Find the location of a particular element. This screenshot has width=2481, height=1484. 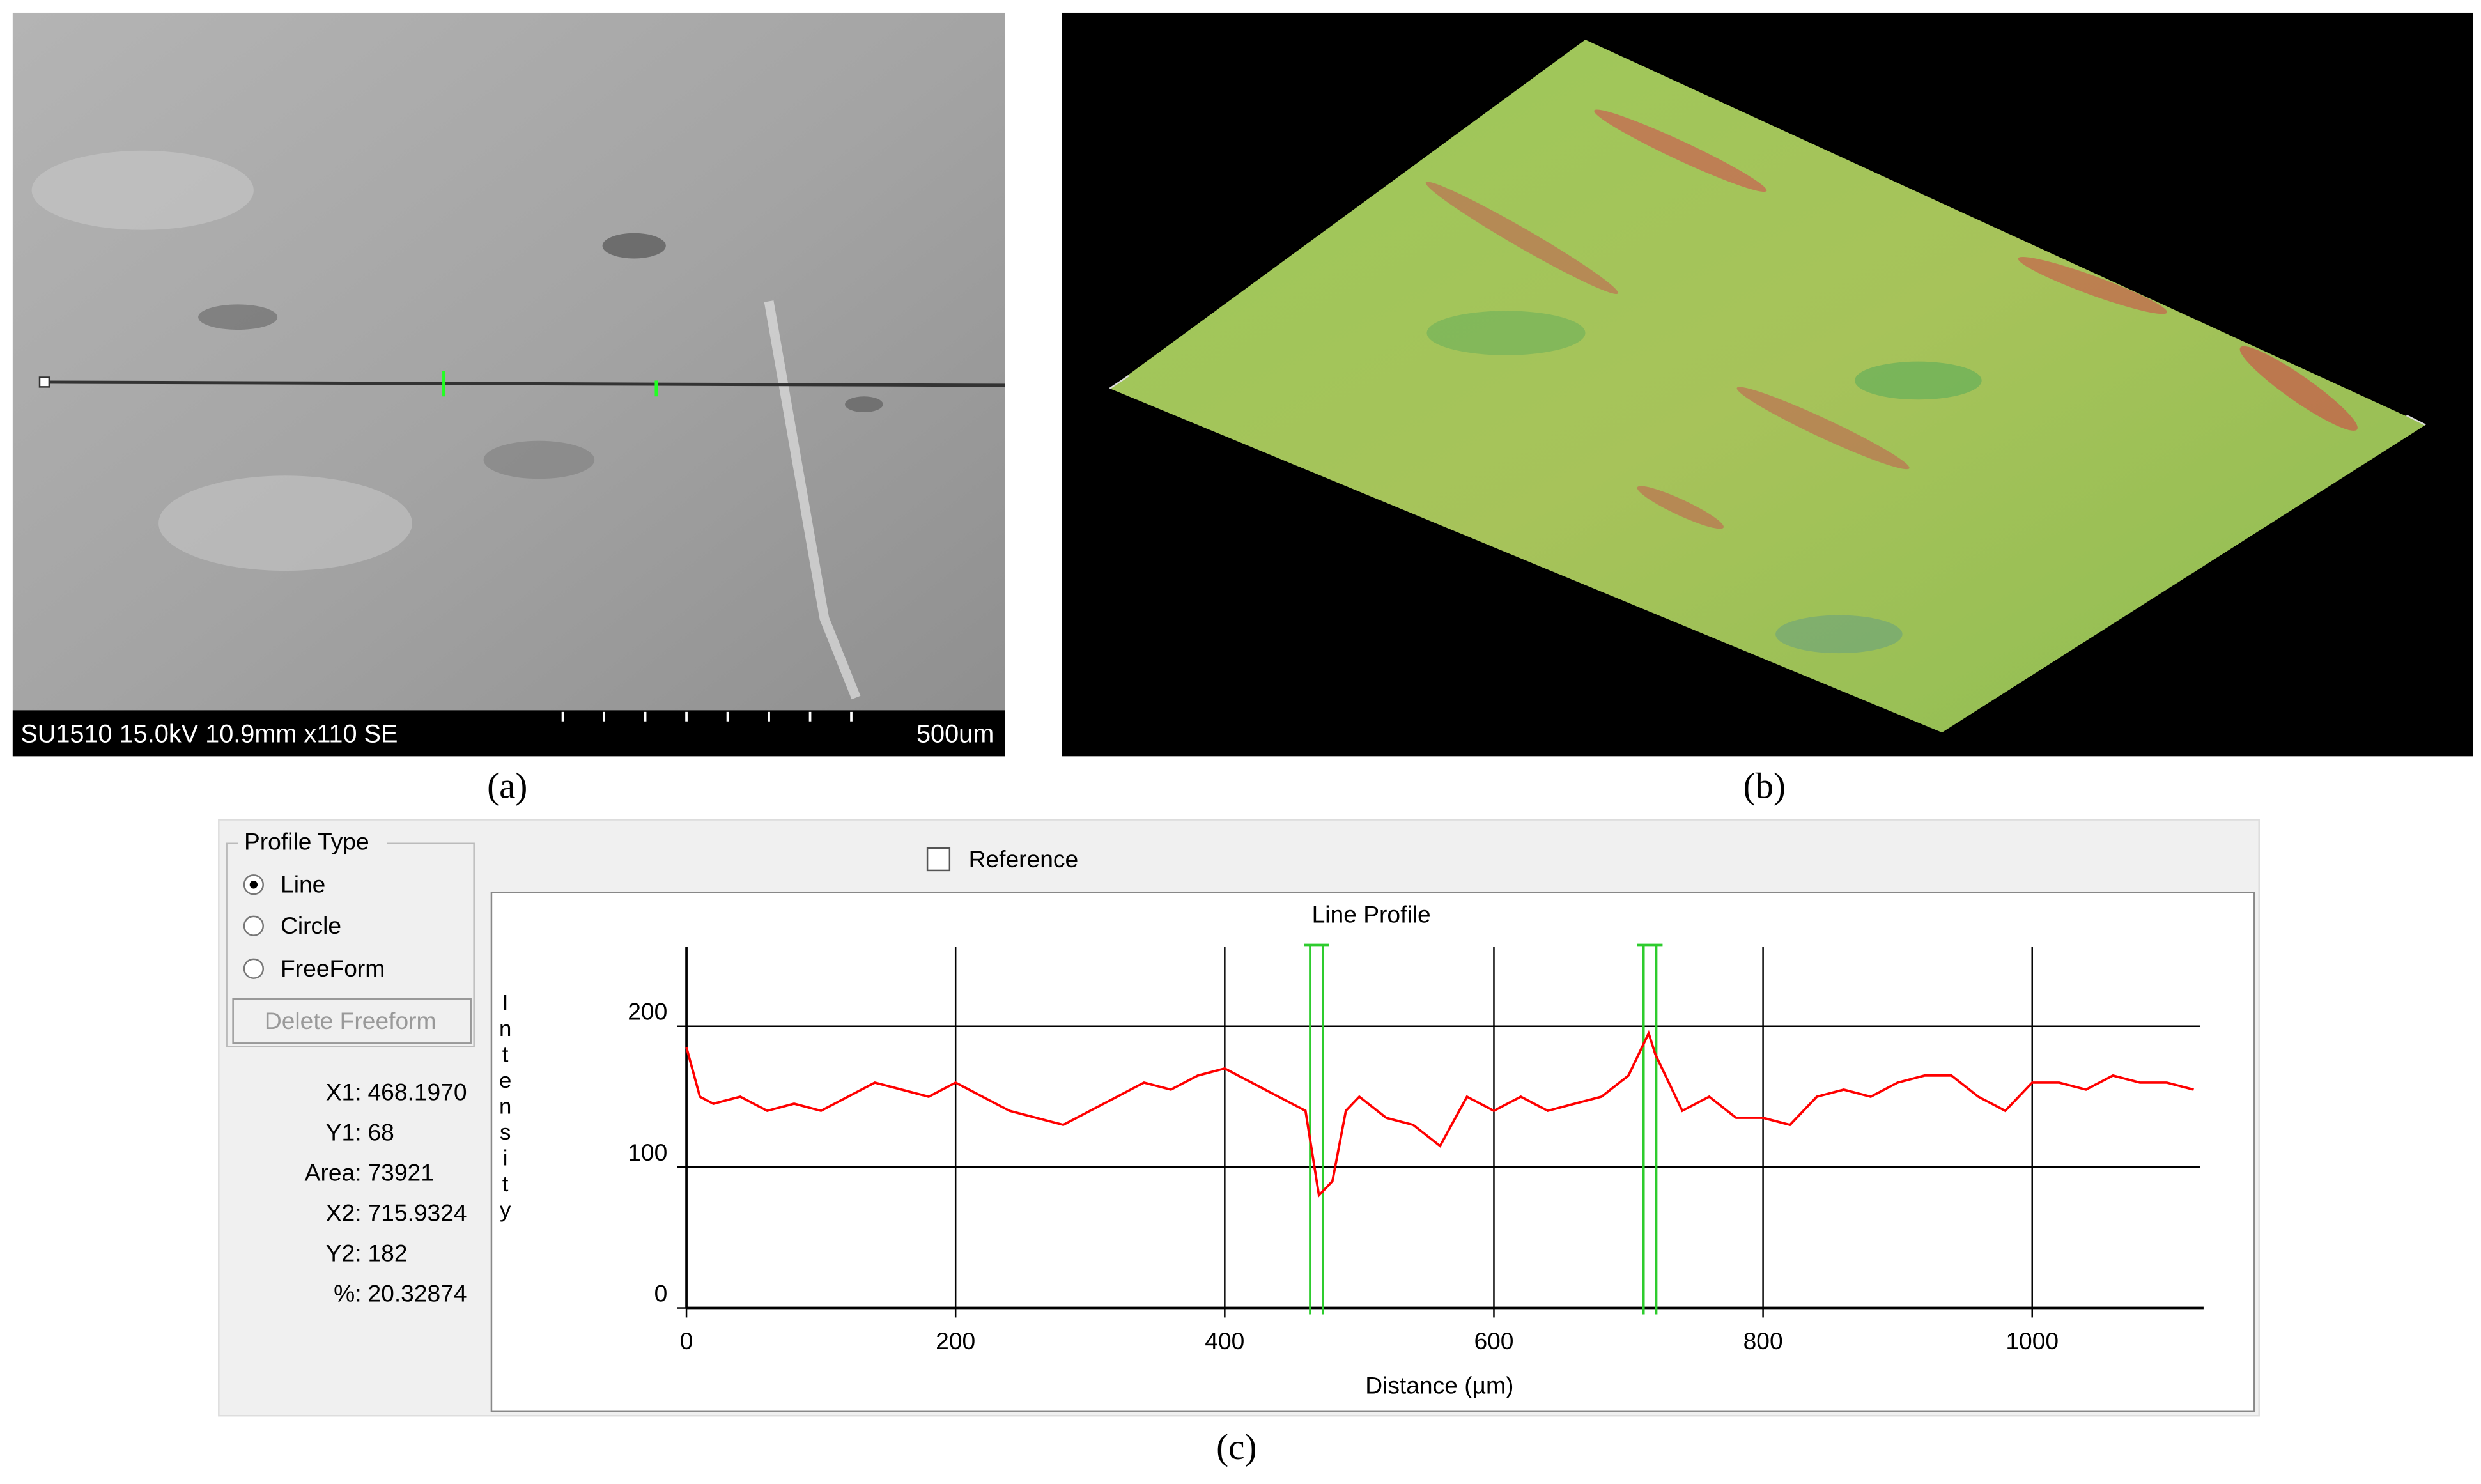

info-label: Y1: is located at coordinates (344, 1132).